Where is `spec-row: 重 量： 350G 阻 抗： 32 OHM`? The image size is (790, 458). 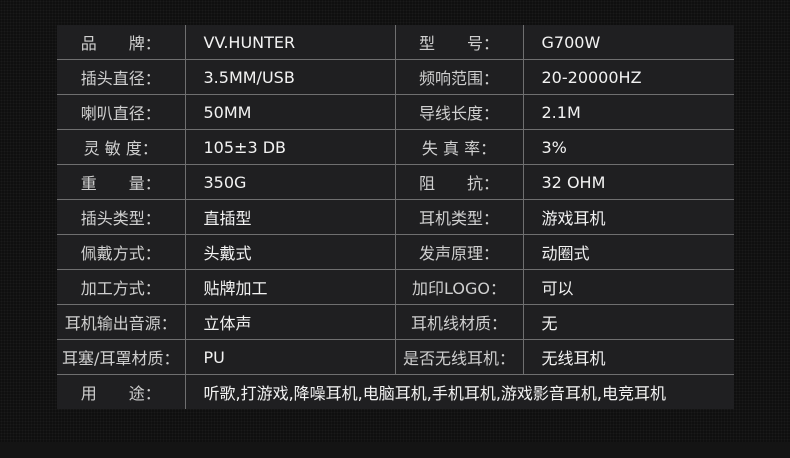
spec-row: 重 量： 350G 阻 抗： 32 OHM is located at coordinates (395, 182).